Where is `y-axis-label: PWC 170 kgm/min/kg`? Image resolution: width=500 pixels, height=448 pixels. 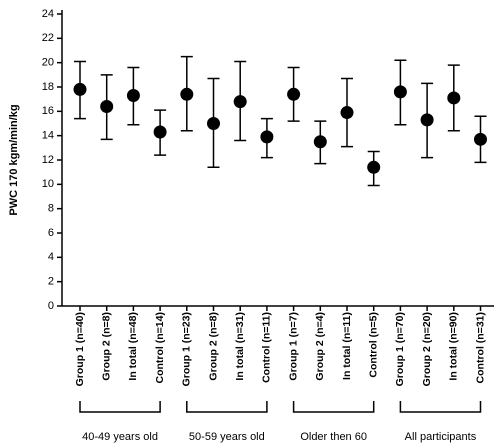
y-axis-label: PWC 170 kgm/min/kg is located at coordinates (14, 159).